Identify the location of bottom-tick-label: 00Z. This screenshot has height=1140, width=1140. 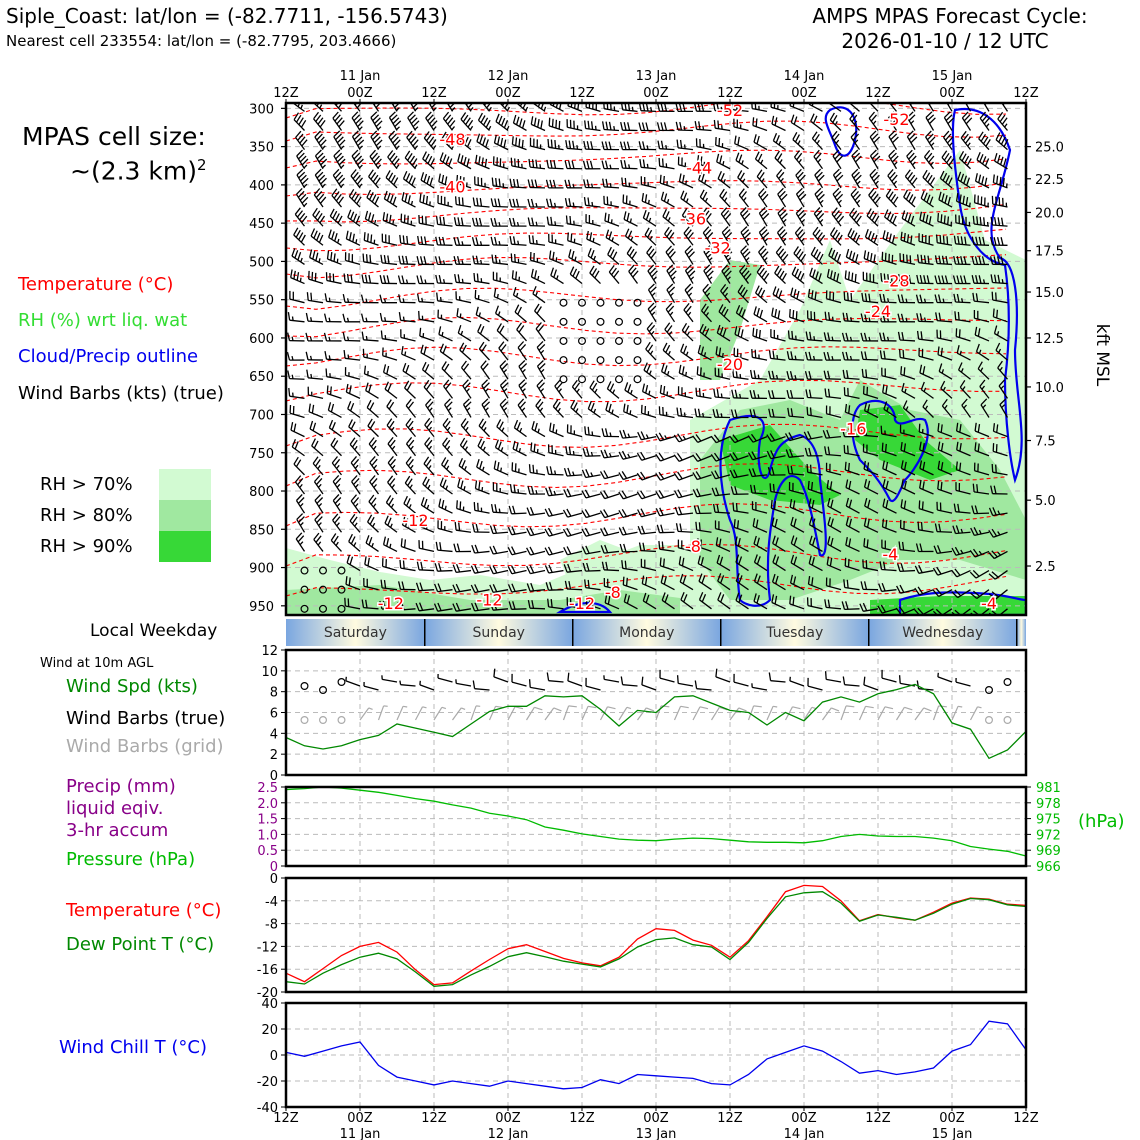
(804, 1118).